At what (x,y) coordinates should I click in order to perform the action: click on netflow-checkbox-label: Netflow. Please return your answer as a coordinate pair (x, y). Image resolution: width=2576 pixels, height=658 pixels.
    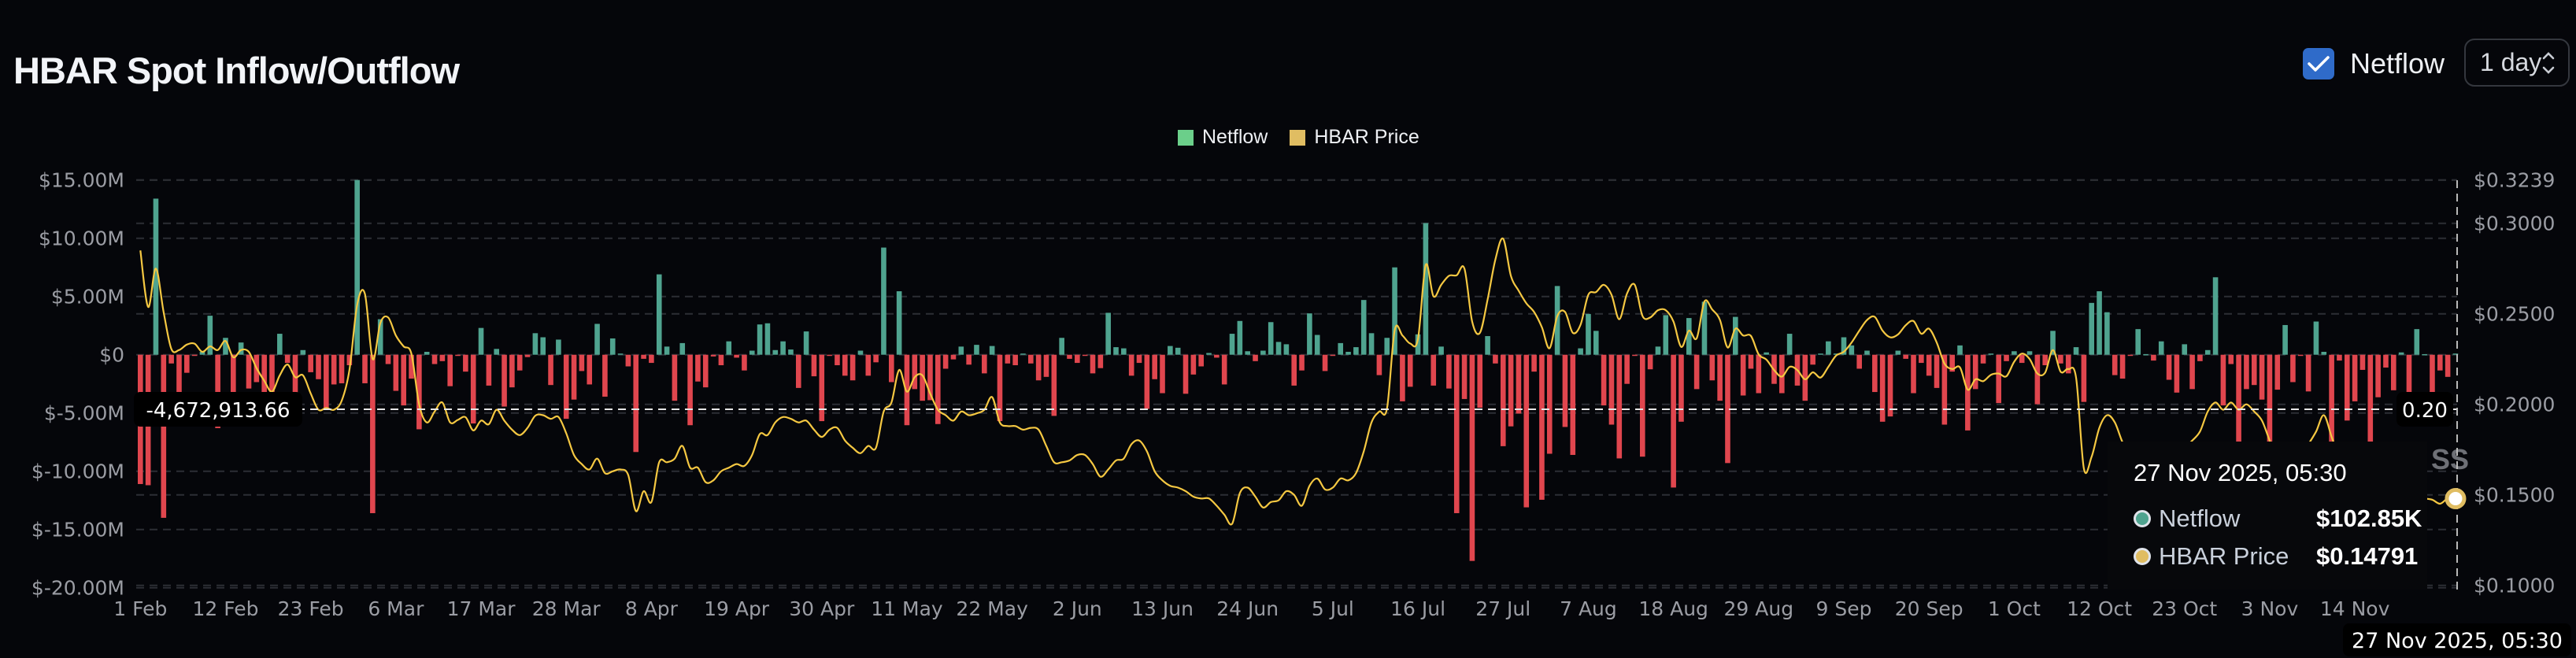
    Looking at the image, I should click on (2397, 63).